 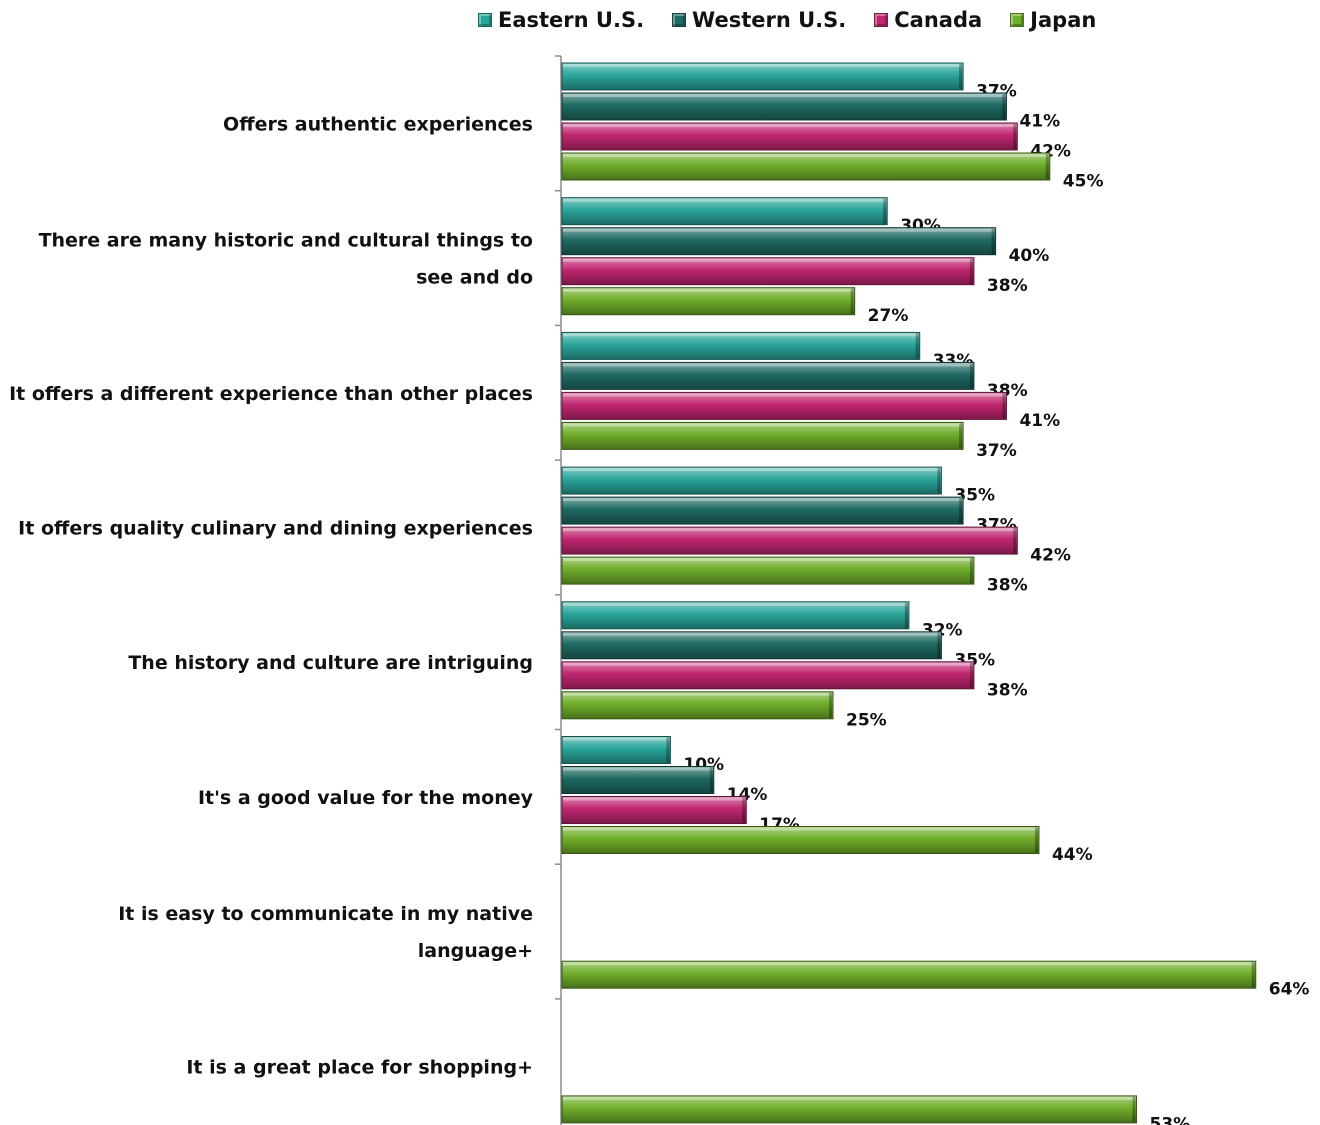 What do you see at coordinates (378, 124) in the screenshot?
I see `category-label-offers-authentic-experiences: Offers authentic experiences` at bounding box center [378, 124].